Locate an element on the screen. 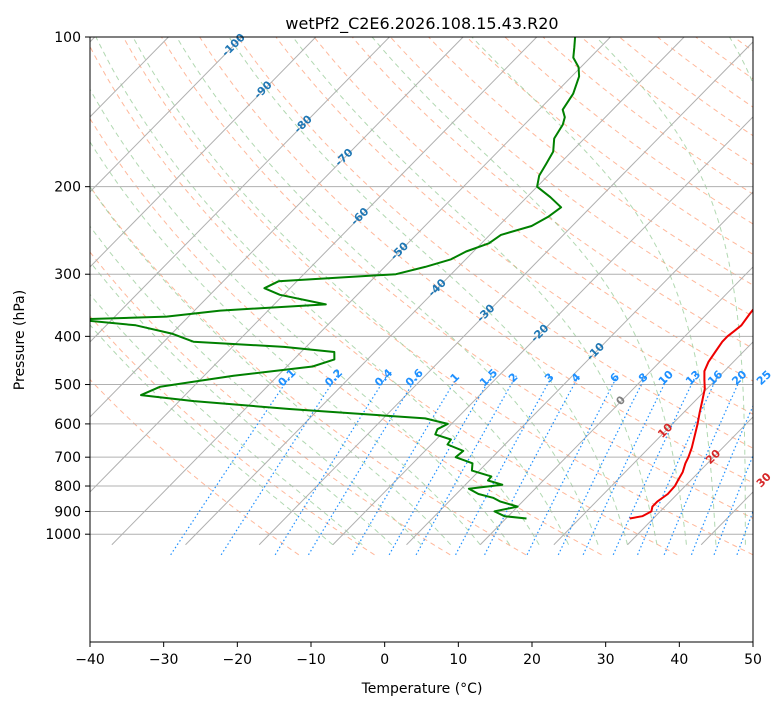  x-tick-label: 20 is located at coordinates (532, 660).